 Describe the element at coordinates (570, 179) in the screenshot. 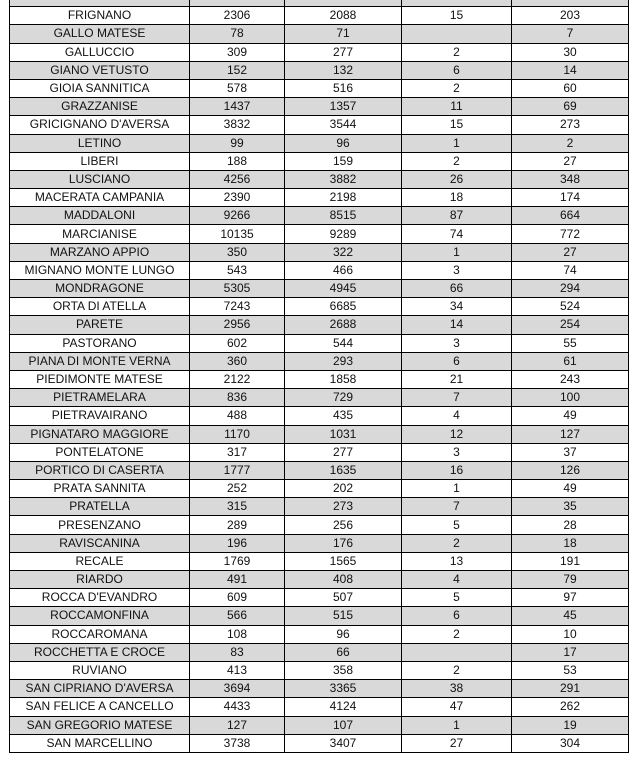

I see `cell-value-4: 348` at that location.